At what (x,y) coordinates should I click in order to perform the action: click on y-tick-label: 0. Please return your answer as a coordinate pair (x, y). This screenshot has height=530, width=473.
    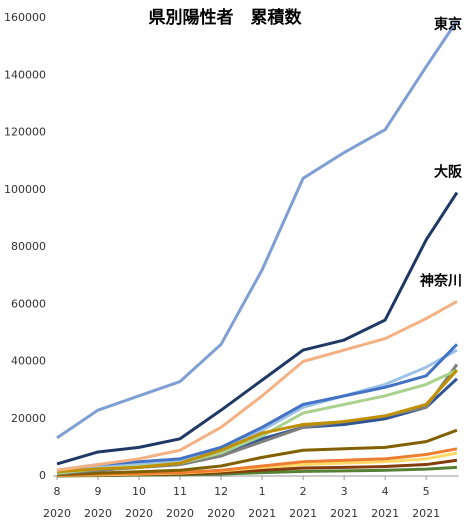
    Looking at the image, I should click on (42, 475).